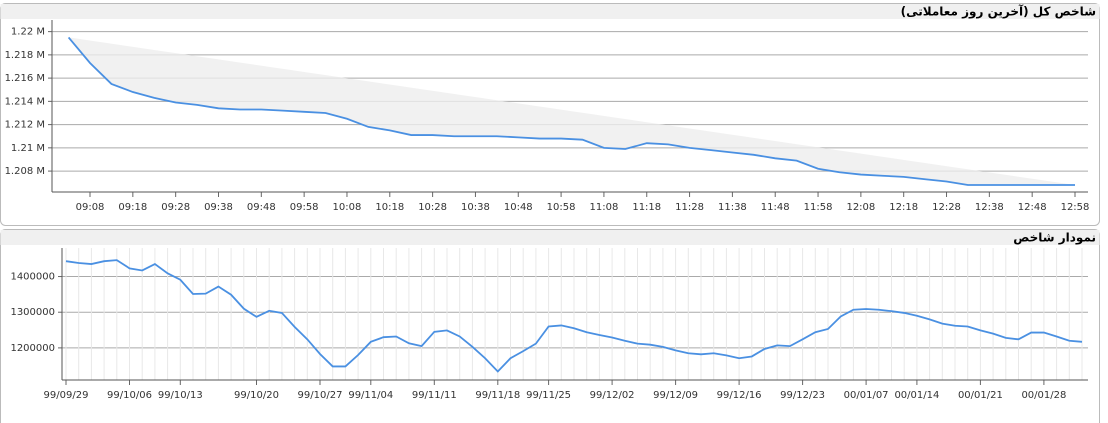 The width and height of the screenshot is (1108, 423). I want to click on x-tick-label: 10:08, so click(347, 207).